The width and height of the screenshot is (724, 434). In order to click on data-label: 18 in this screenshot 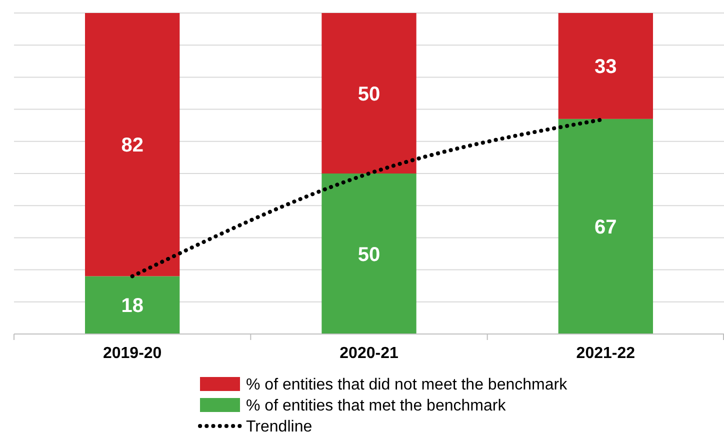, I will do `click(132, 306)`.